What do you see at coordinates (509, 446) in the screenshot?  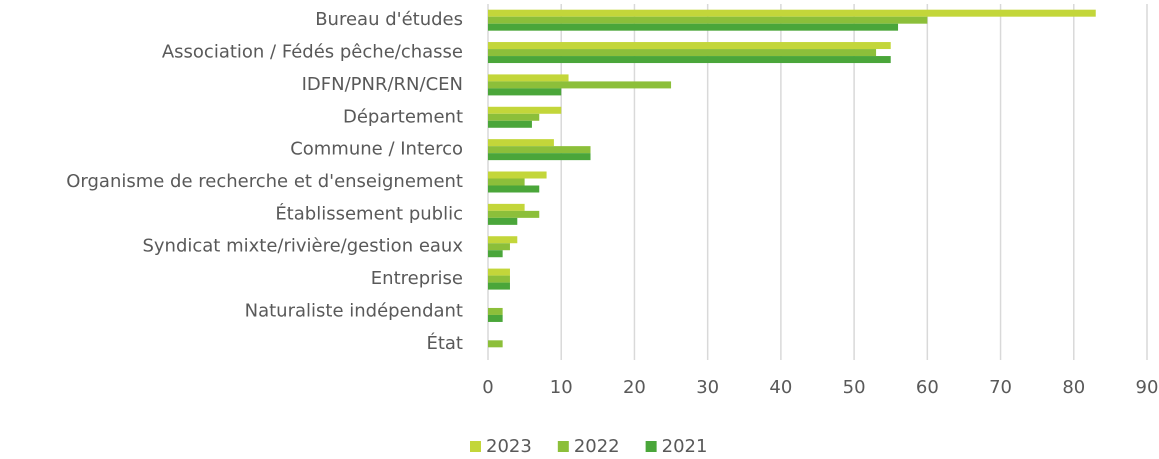 I see `legend-label: 2023` at bounding box center [509, 446].